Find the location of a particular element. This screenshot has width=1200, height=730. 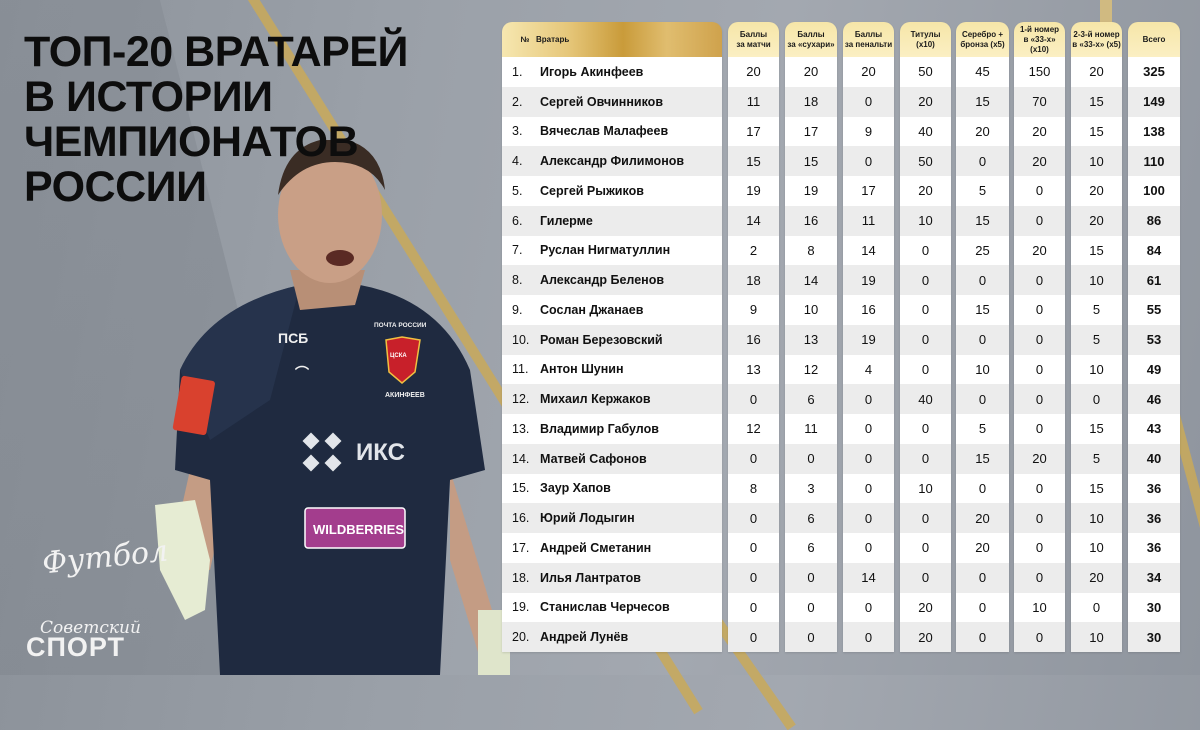

goalkeeper-name: Илья Лантратов is located at coordinates (590, 577).